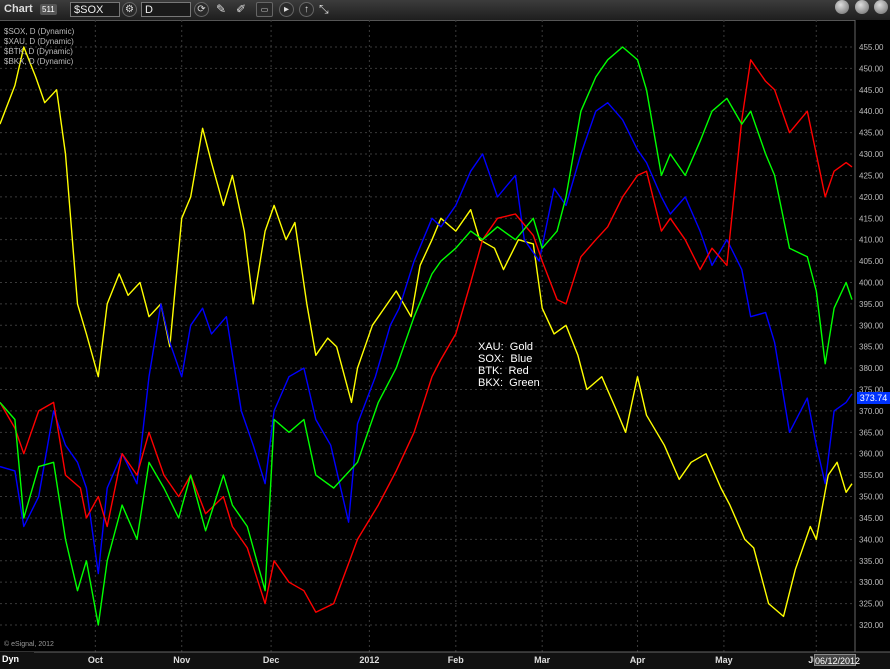 The image size is (890, 669). What do you see at coordinates (201, 9) in the screenshot?
I see `sync-icon: ⟳` at bounding box center [201, 9].